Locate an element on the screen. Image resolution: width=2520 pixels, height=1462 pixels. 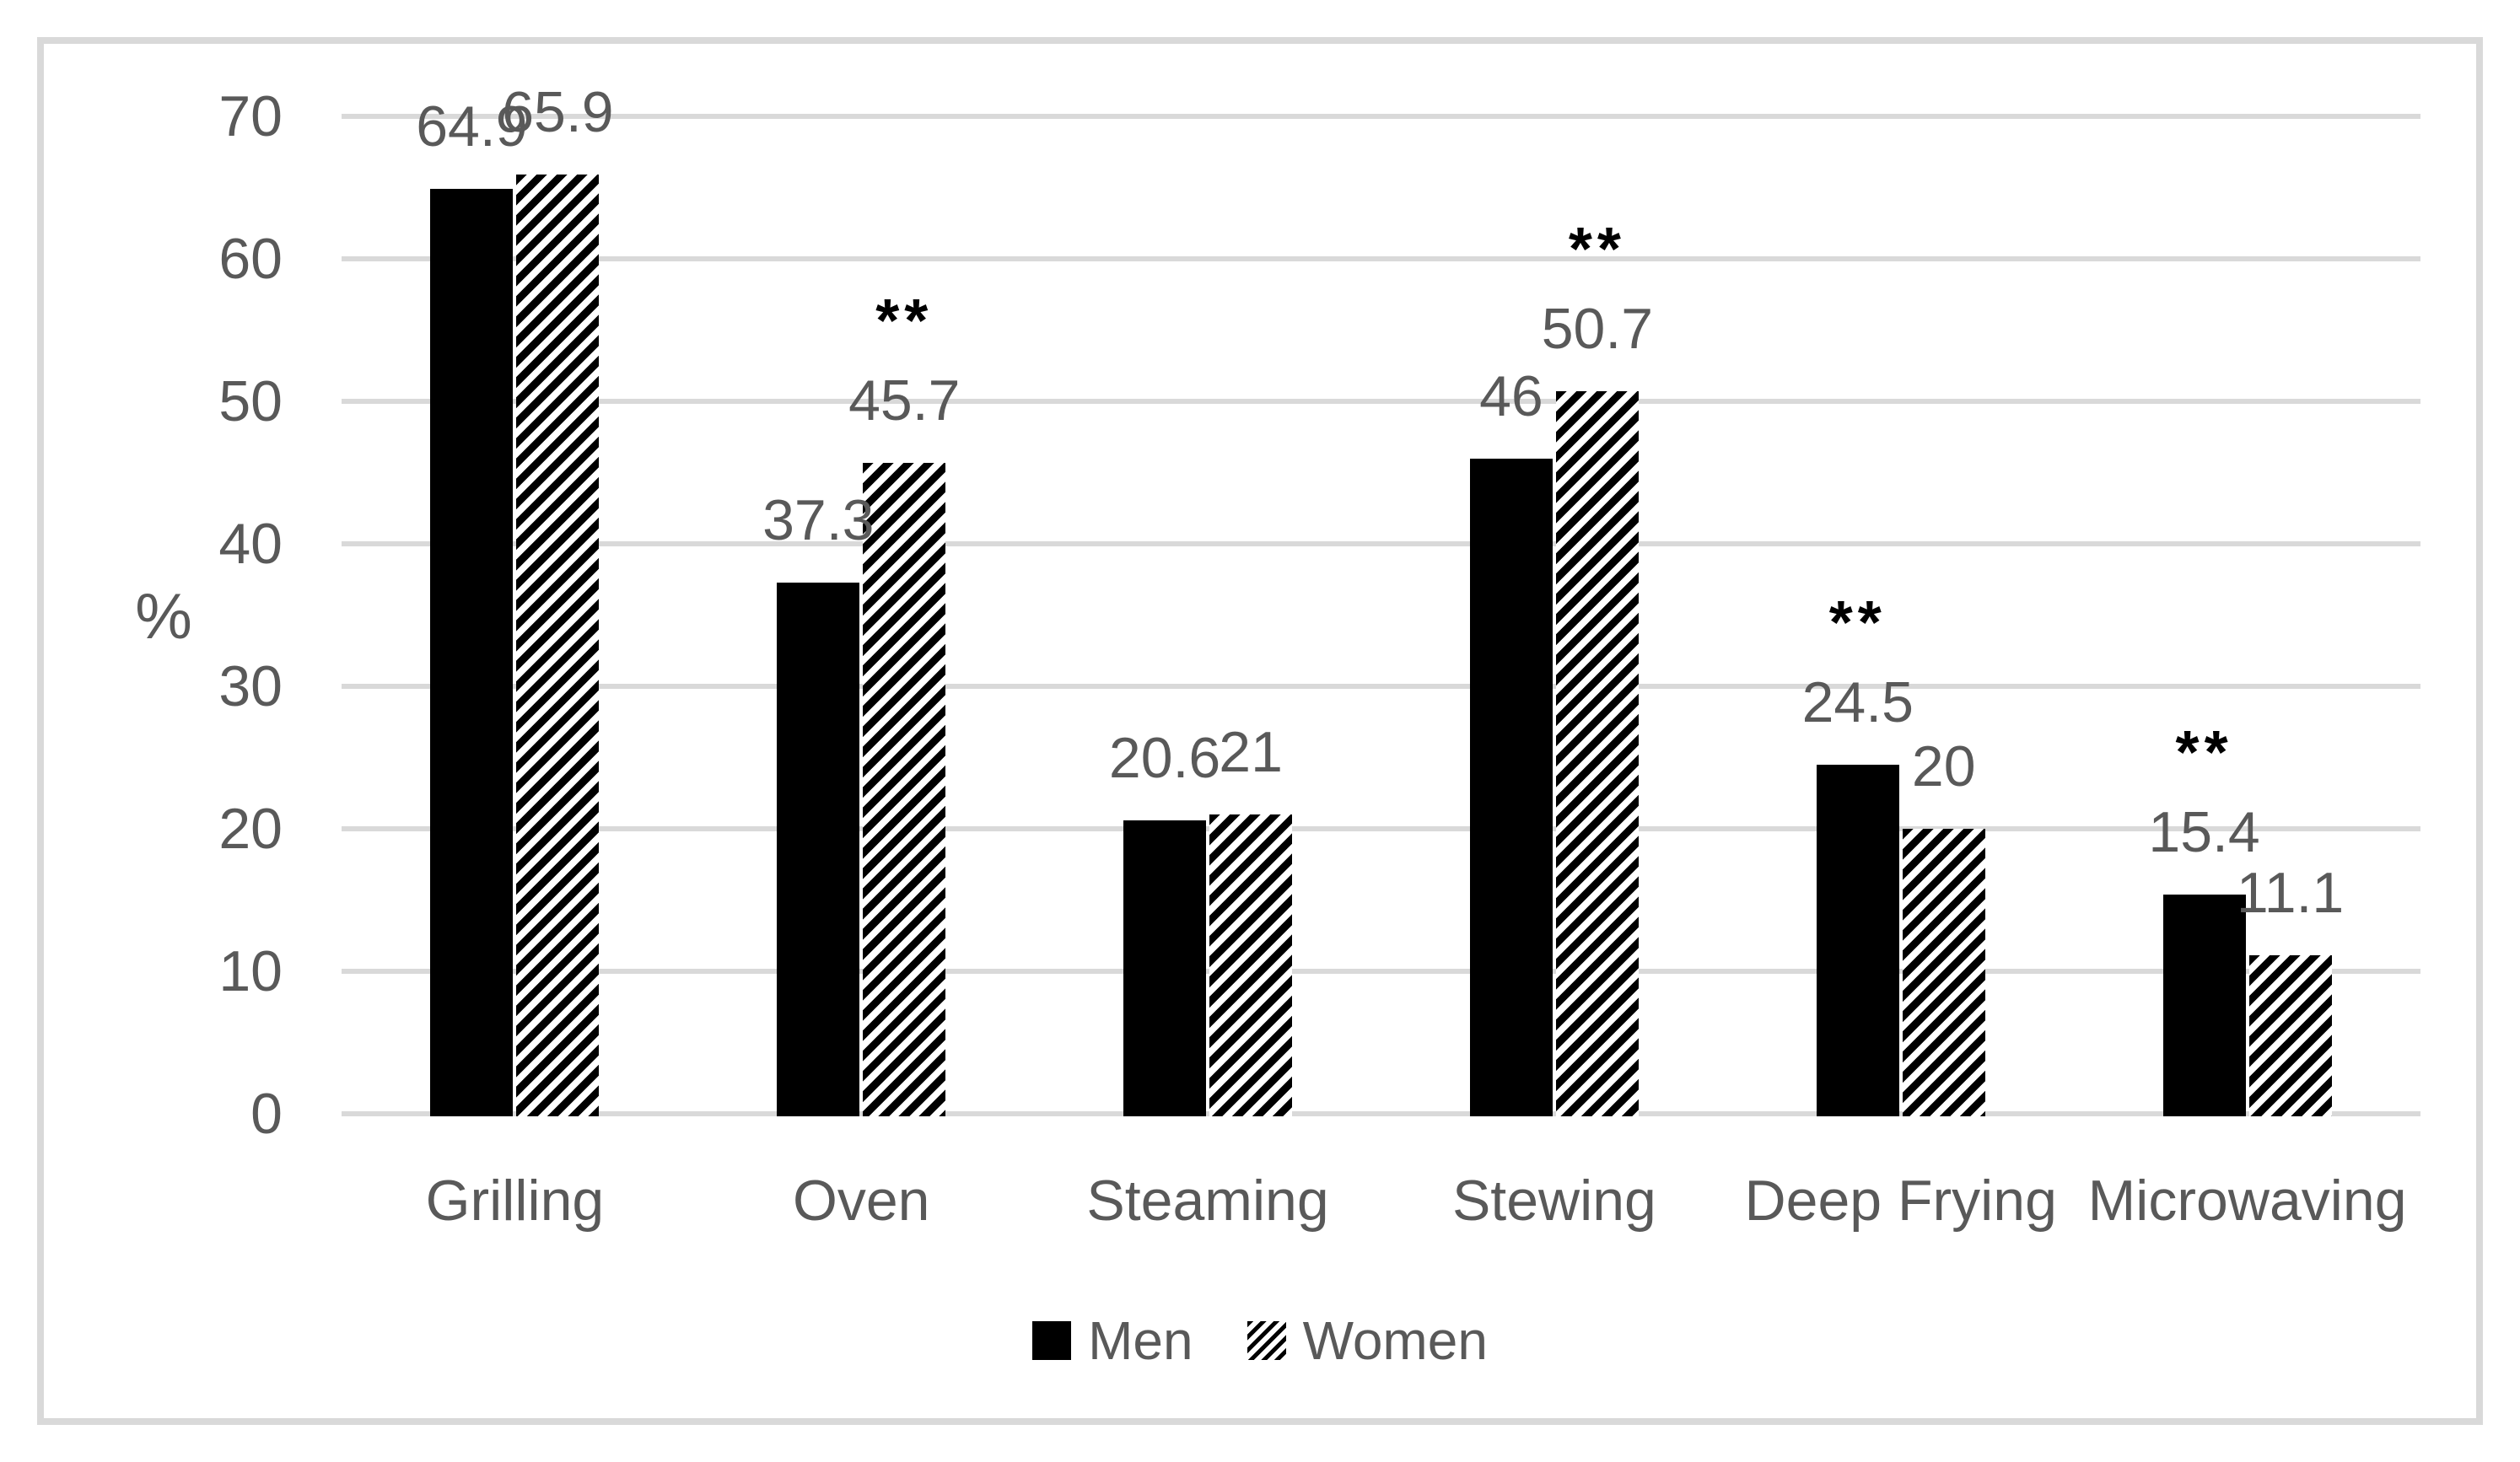
legend-label-men: Men is located at coordinates (1141, 1341).